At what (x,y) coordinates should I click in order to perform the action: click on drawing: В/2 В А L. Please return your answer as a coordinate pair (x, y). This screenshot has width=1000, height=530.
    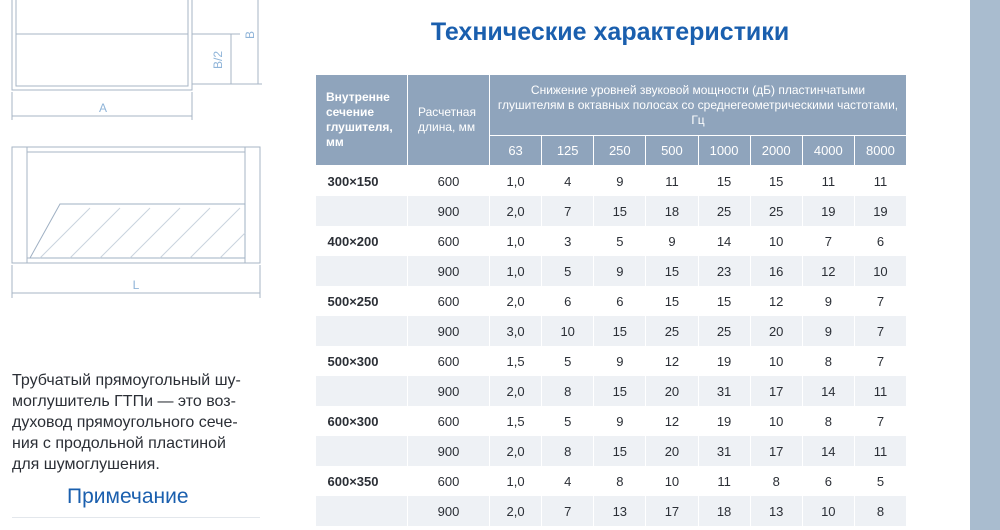
    Looking at the image, I should click on (136, 149).